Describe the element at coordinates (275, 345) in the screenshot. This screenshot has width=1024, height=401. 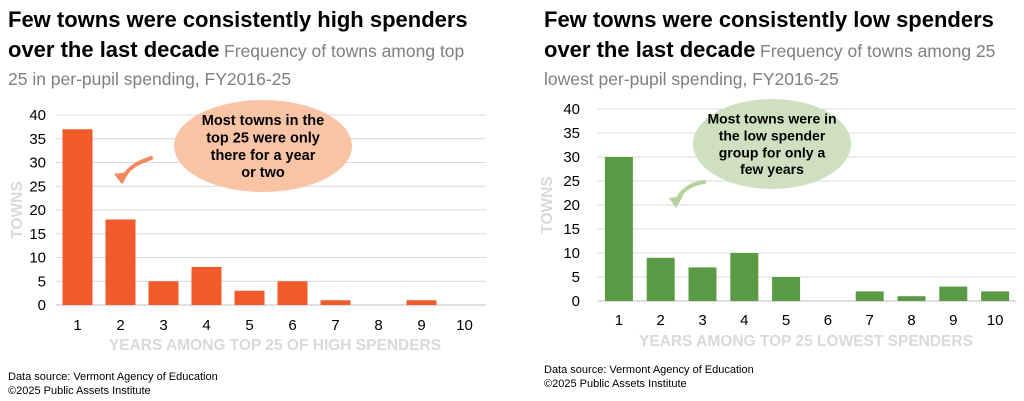
I see `x-axis-title: YEARS AMONG TOP 25 OF HIGH SPENDERS` at that location.